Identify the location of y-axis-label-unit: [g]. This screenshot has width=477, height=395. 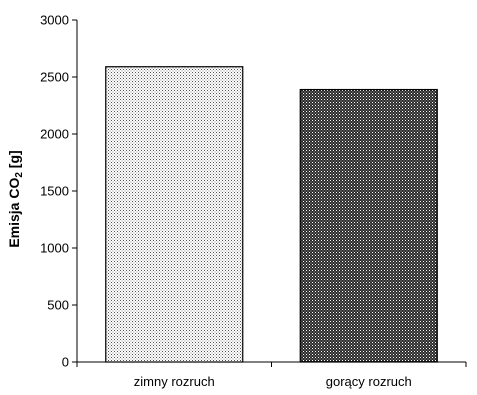
(14, 161).